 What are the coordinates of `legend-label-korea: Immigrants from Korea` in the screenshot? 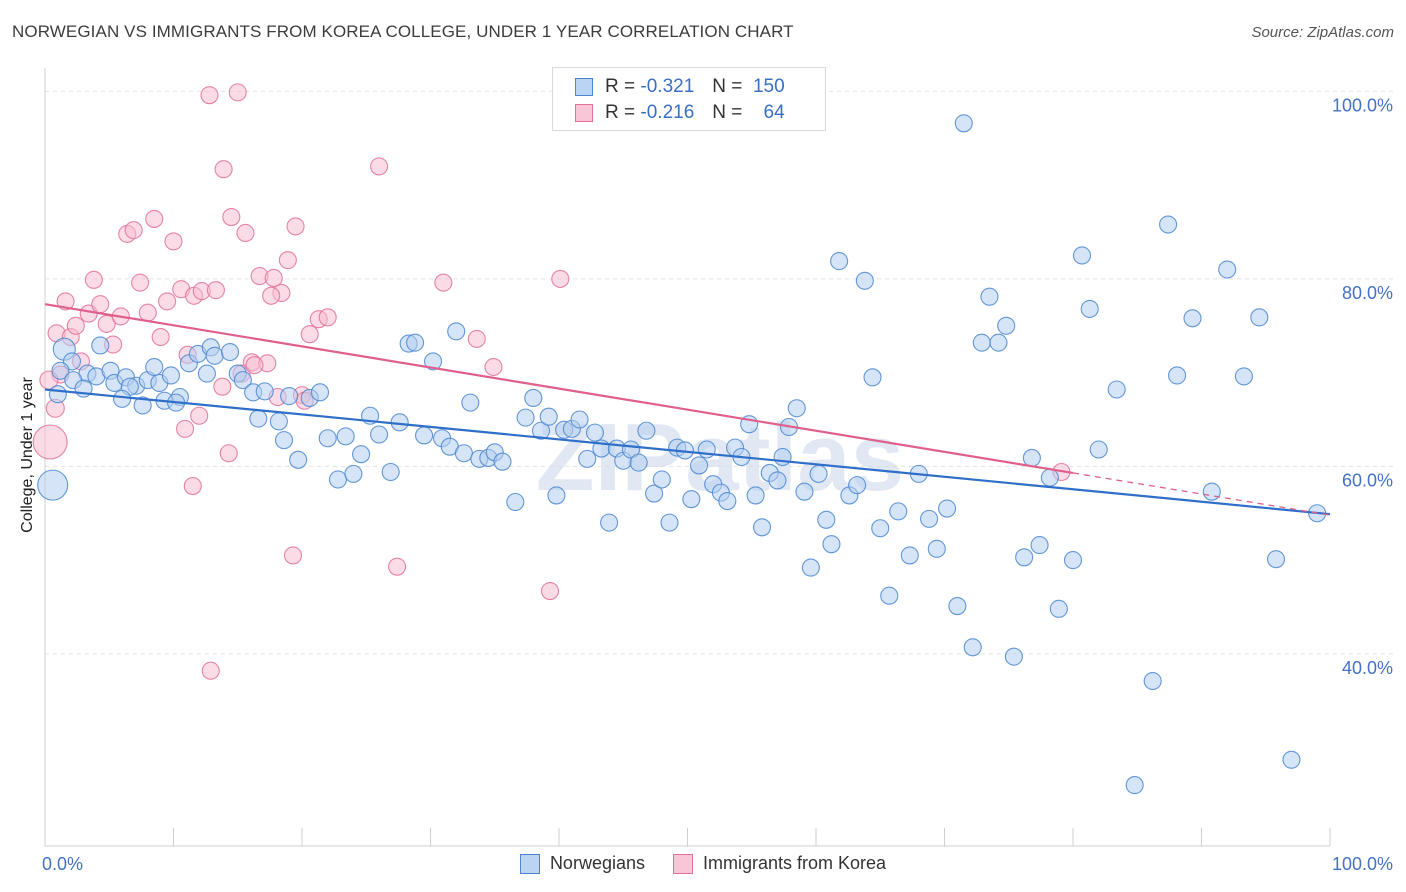 It's located at (794, 863).